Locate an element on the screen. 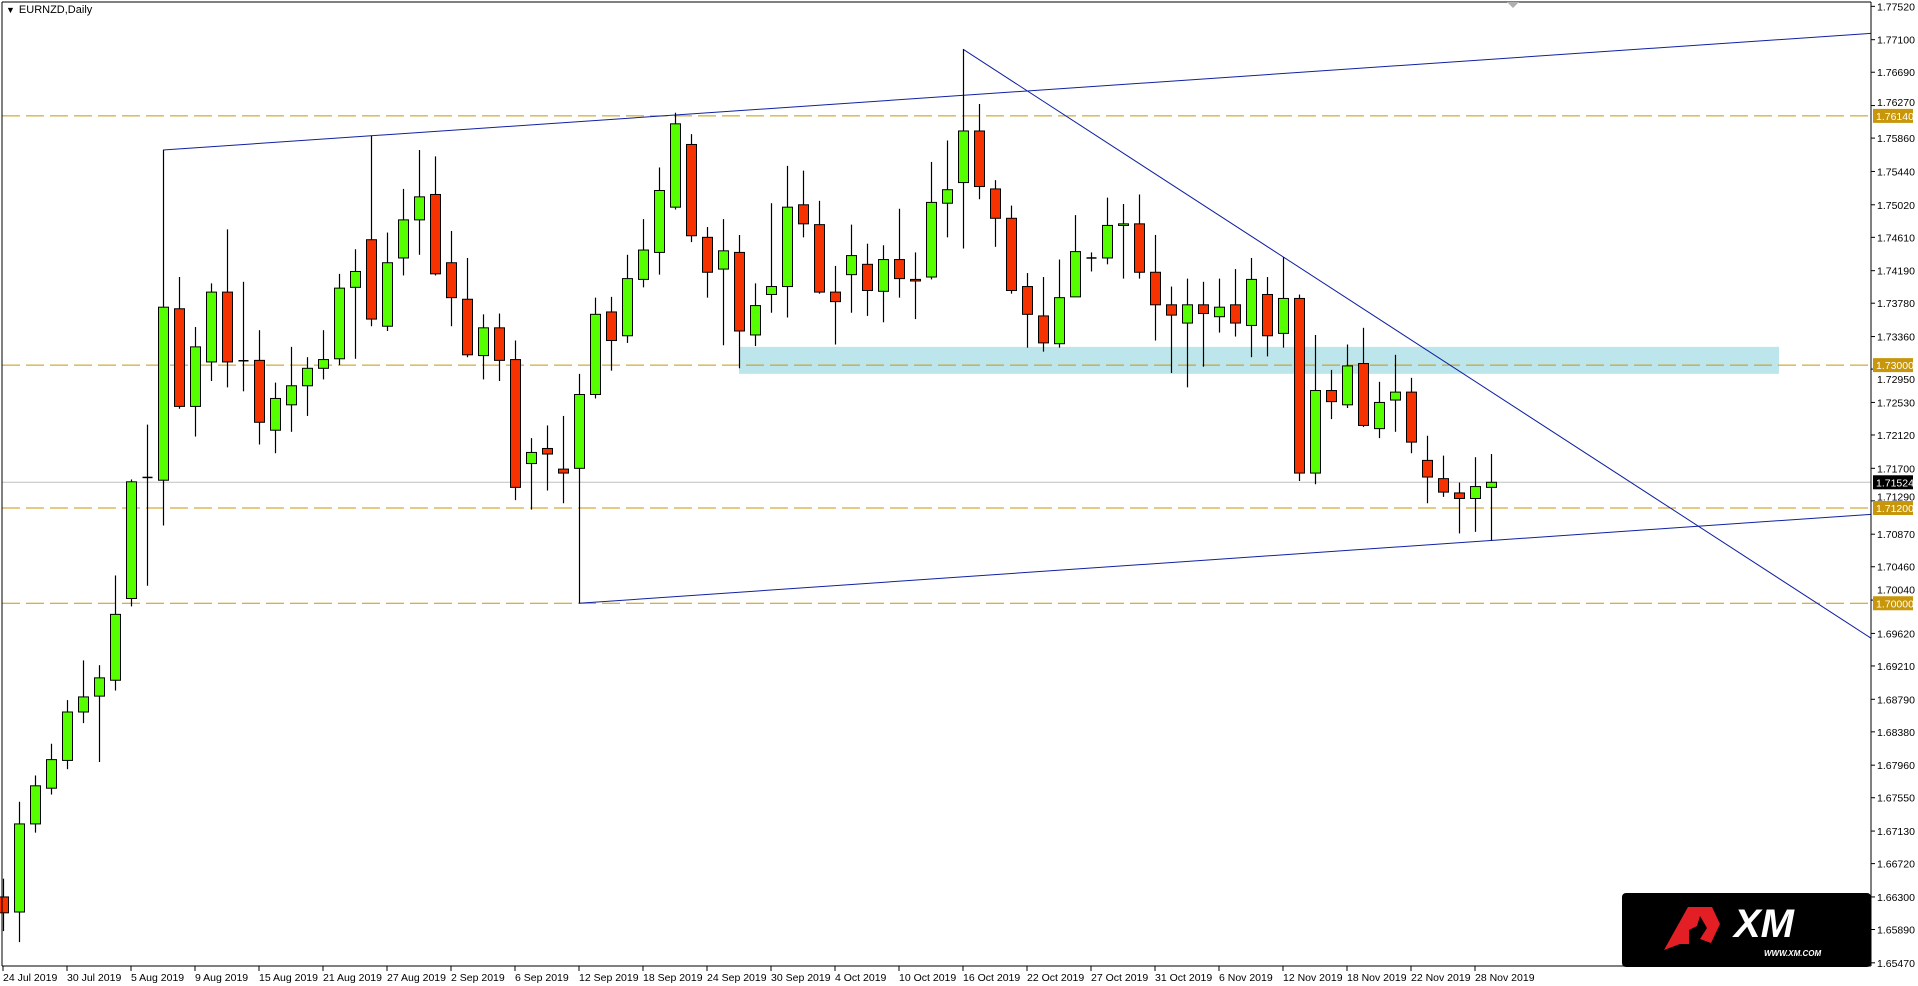 This screenshot has height=986, width=1918. chart-title: ▼ EURNZD,Daily is located at coordinates (49, 10).